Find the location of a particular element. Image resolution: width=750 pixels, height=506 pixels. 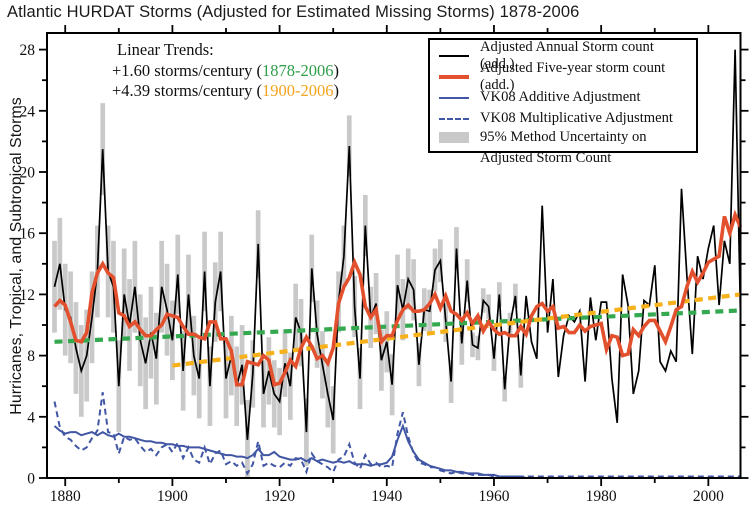

y-tick-label-28: 28 is located at coordinates (28, 50).